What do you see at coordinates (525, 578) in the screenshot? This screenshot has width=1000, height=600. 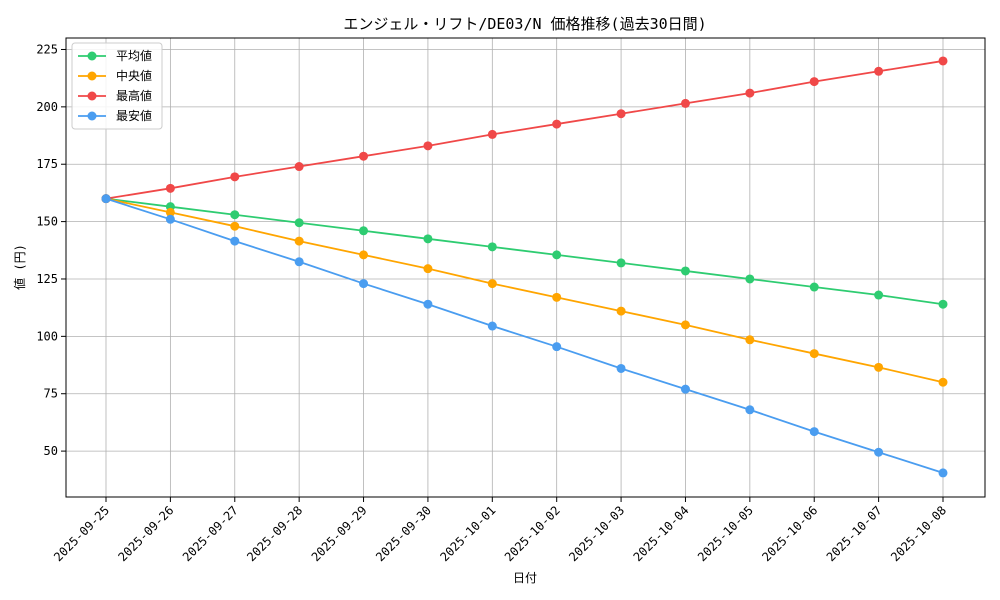 I see `x-axis-label: 日付` at bounding box center [525, 578].